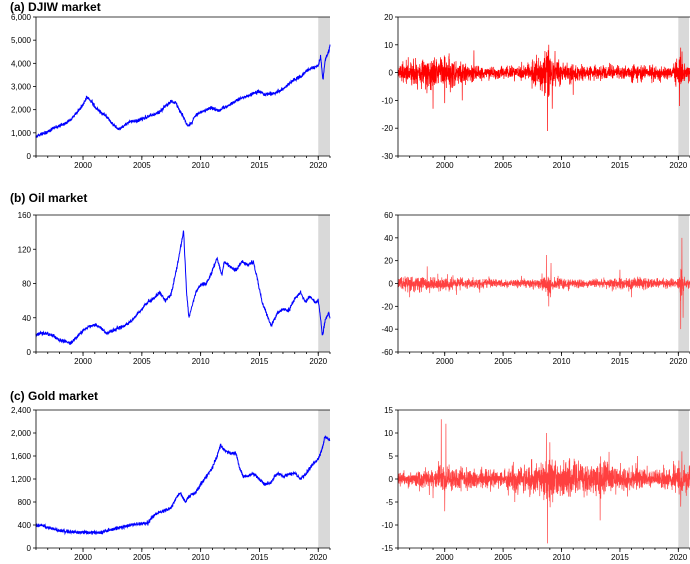  What do you see at coordinates (25, 249) in the screenshot?
I see `y-tick-label: 120` at bounding box center [25, 249].